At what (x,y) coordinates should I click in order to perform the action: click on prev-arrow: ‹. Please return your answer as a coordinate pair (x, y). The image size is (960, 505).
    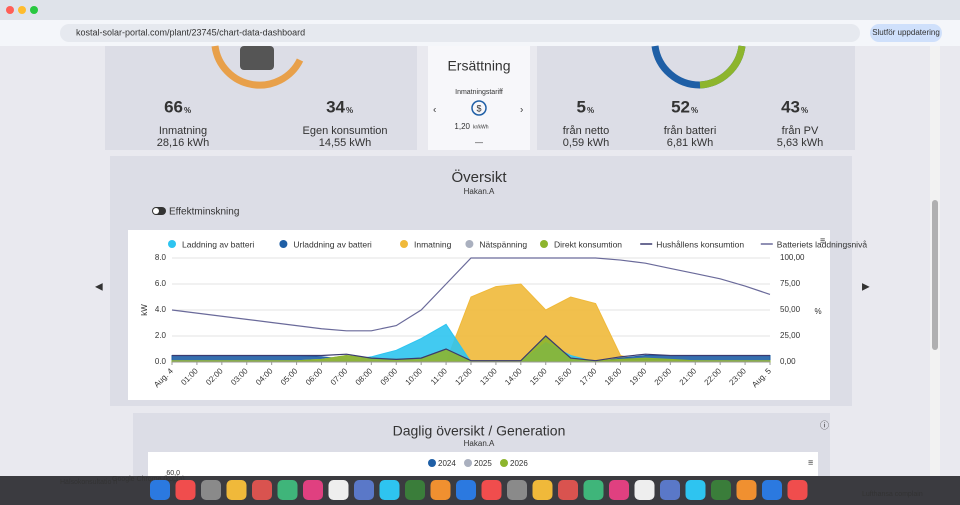
    Looking at the image, I should click on (434, 110).